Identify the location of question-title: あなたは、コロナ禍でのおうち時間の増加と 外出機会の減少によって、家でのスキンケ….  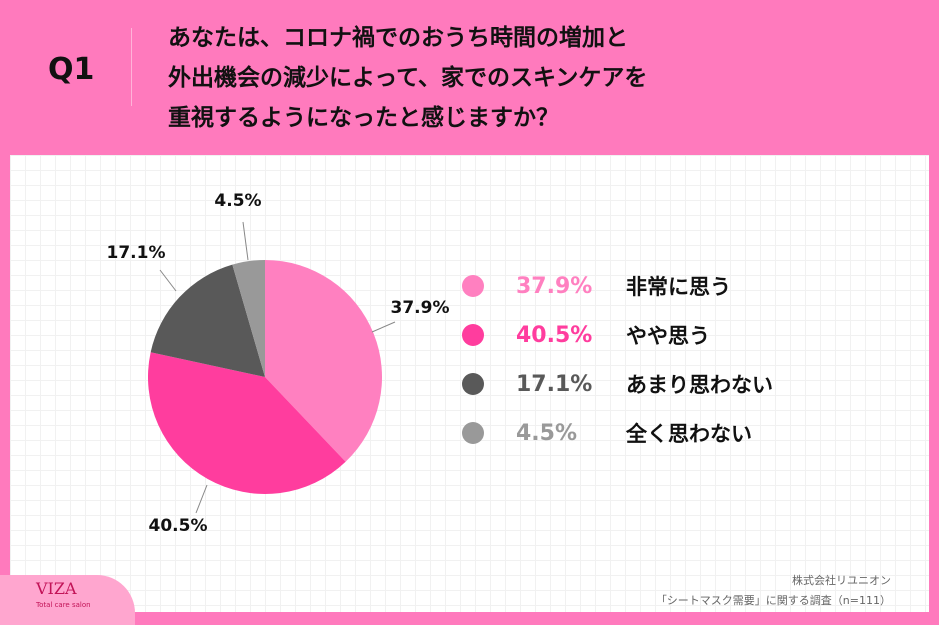
(407, 78).